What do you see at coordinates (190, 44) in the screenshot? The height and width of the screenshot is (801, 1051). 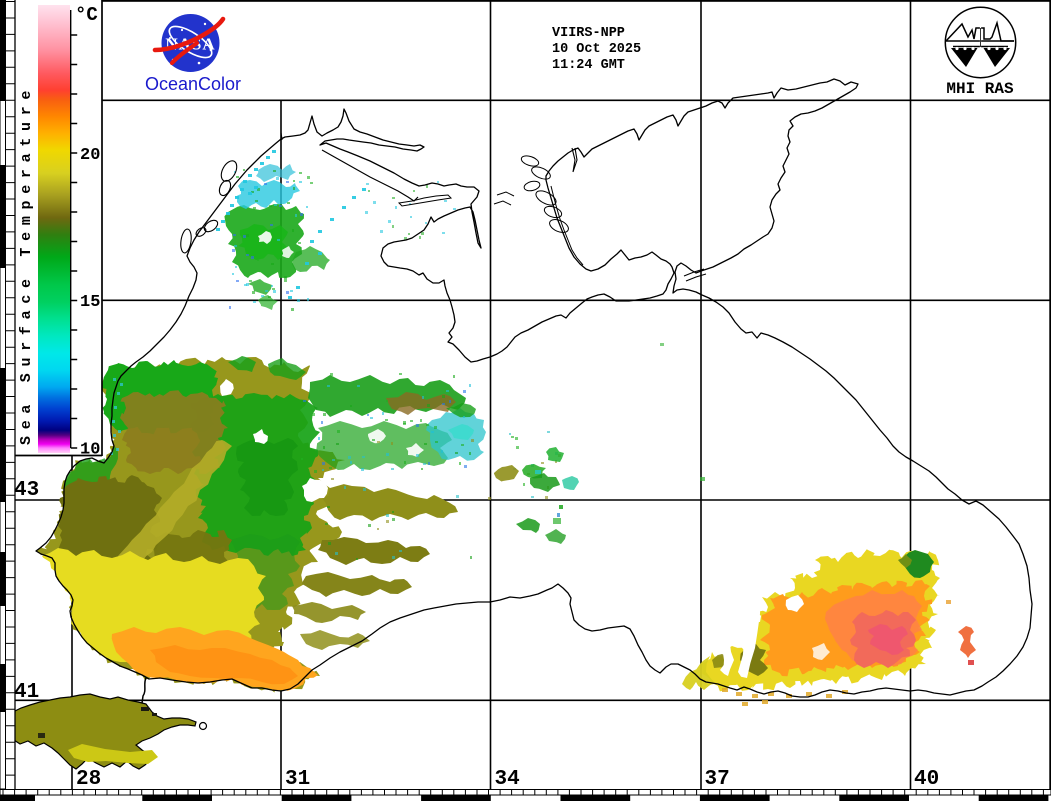 I see `svg-text: NASA` at bounding box center [190, 44].